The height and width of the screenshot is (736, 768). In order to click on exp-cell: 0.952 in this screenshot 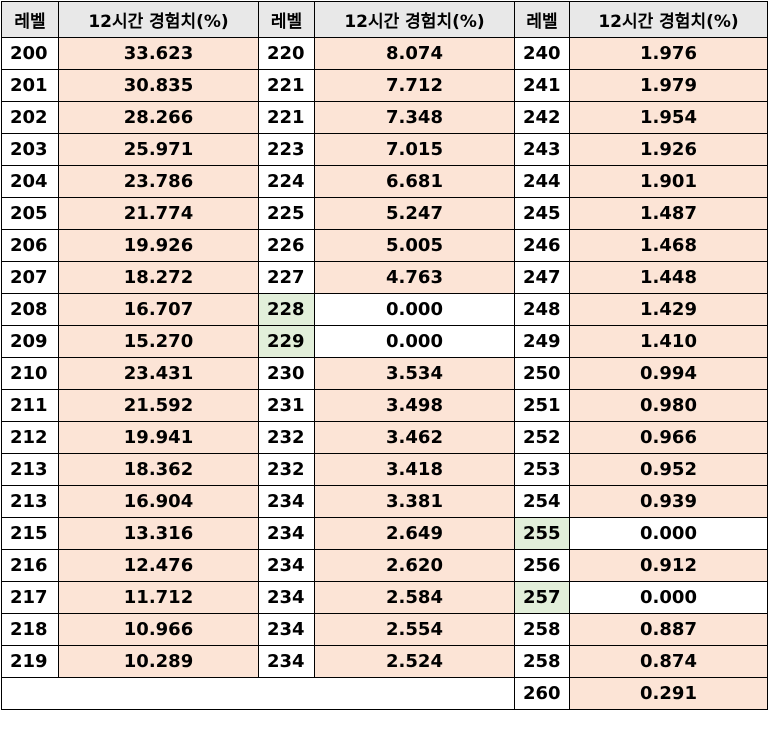, I will do `click(668, 469)`.